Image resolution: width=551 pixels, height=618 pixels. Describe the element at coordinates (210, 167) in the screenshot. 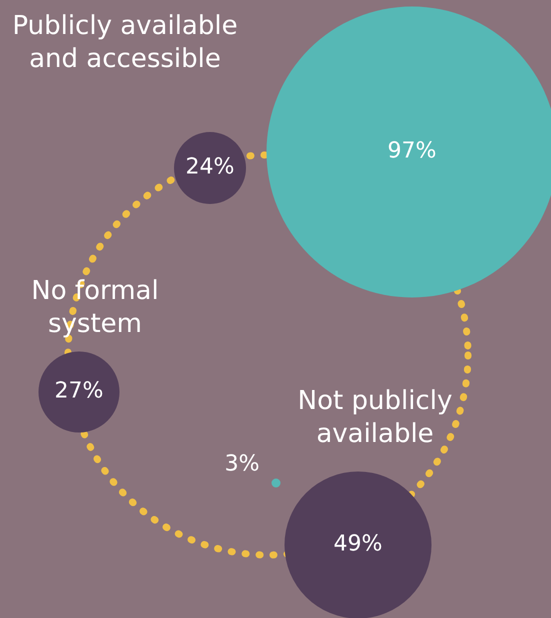

I see `data-label: 24%` at that location.